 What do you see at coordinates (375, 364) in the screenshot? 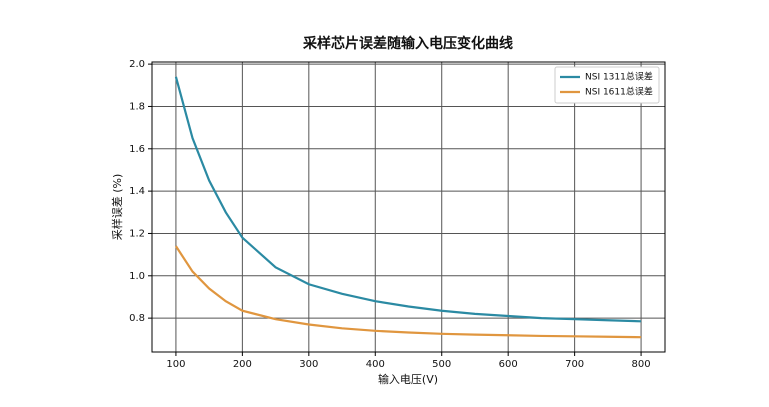
I see `x-tick-label: 400` at bounding box center [375, 364].